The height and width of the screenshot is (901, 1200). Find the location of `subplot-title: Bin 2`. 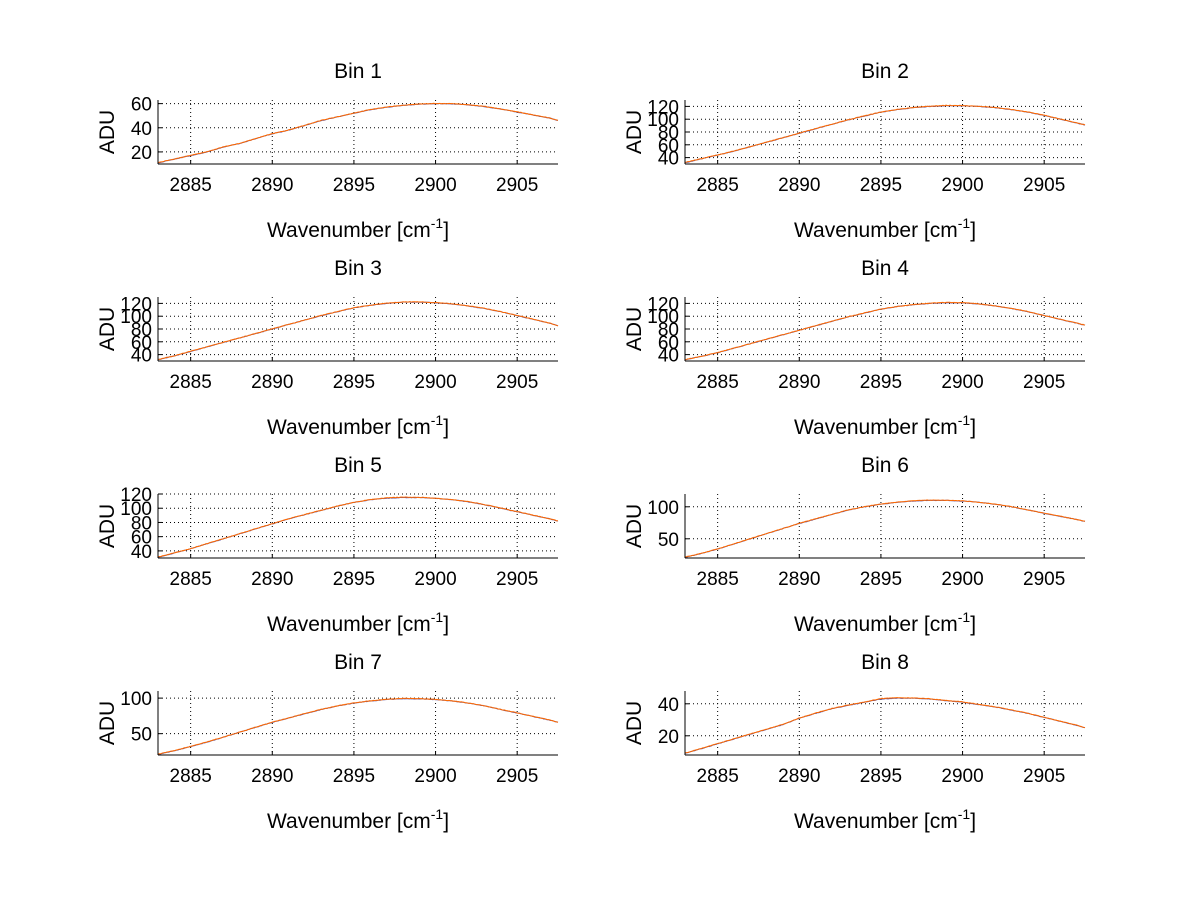

subplot-title: Bin 2 is located at coordinates (885, 71).